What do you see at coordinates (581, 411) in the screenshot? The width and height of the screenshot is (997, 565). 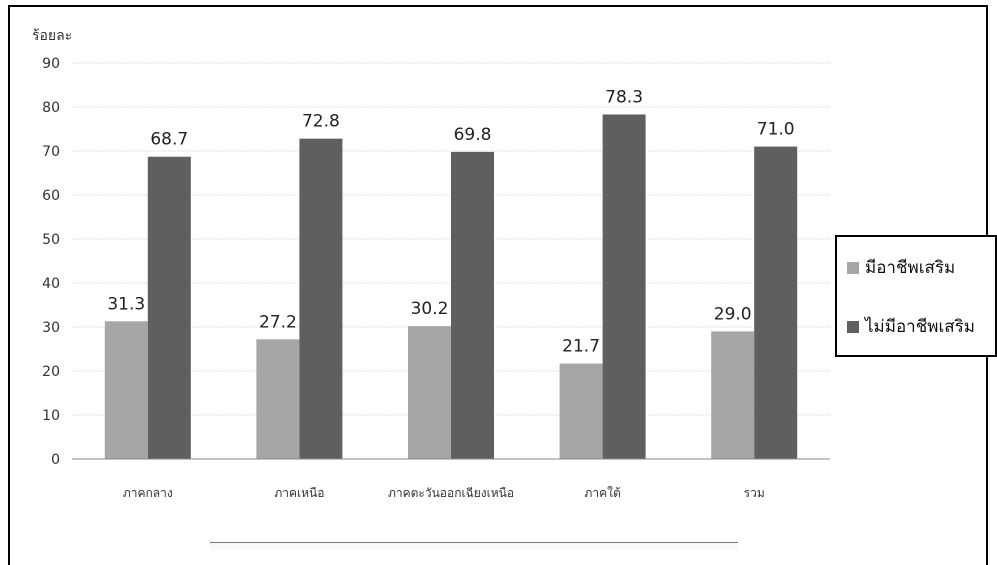 I see `bar-s0-c3` at bounding box center [581, 411].